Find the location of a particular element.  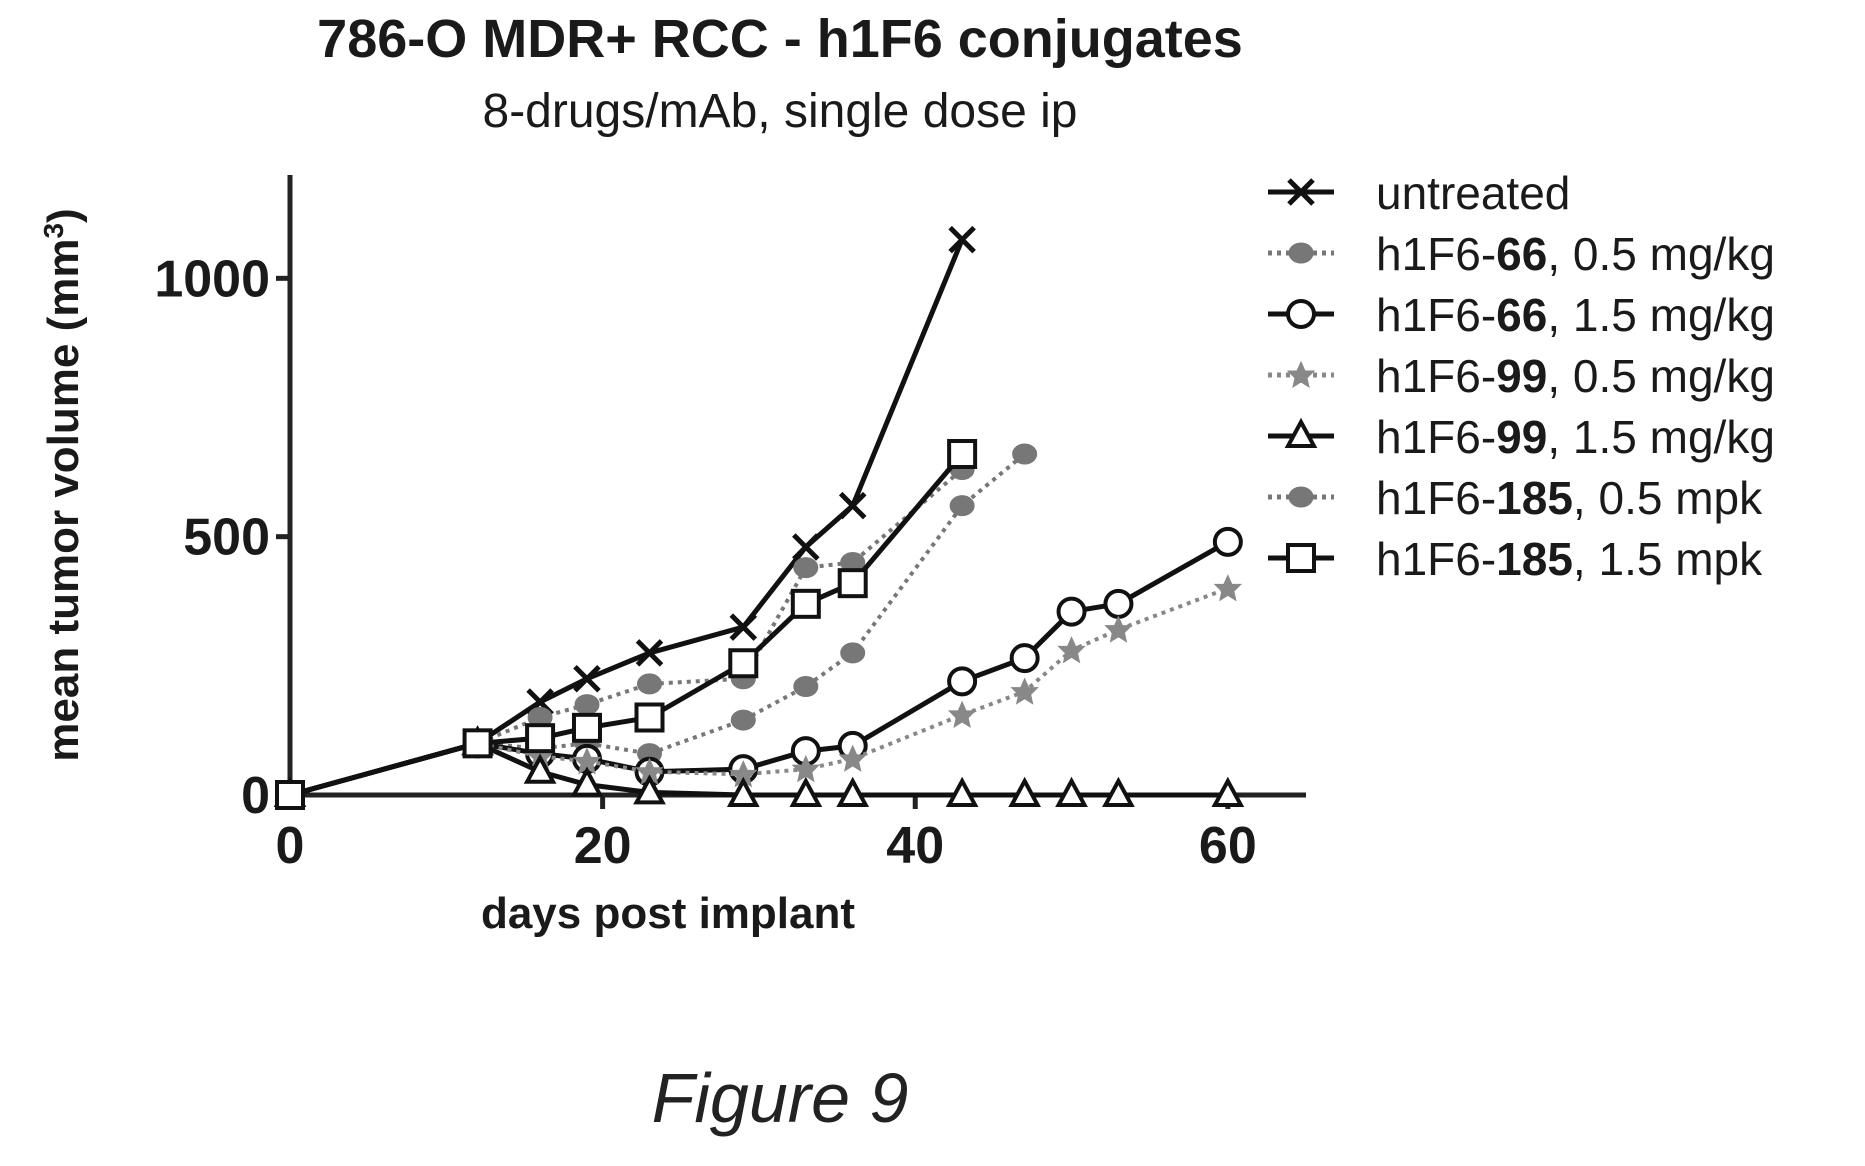

chart-subtitle: 8-drugs/mAb, single dose ip is located at coordinates (780, 111).